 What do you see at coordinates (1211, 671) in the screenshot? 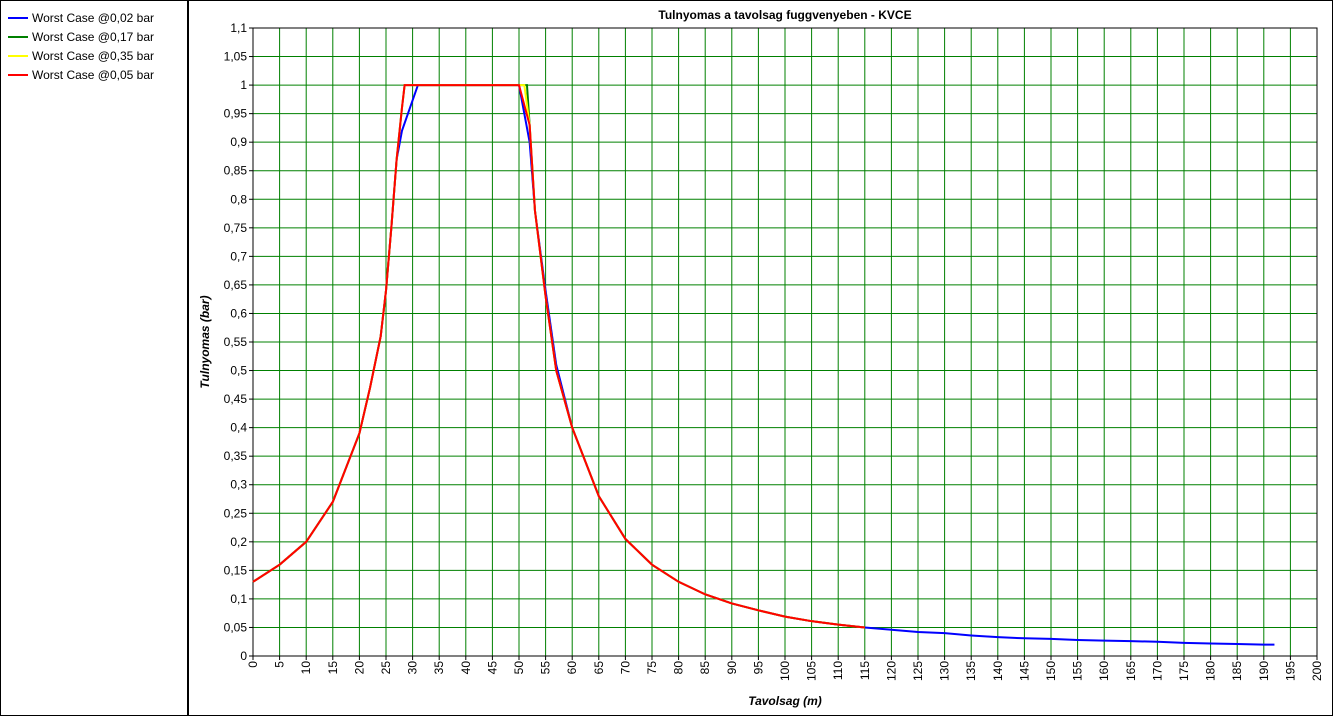
I see `x-tick-label: 180` at bounding box center [1211, 671].